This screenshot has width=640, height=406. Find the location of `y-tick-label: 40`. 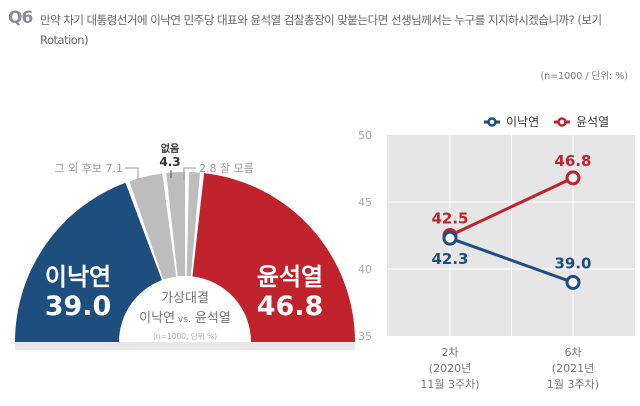

y-tick-label: 40 is located at coordinates (365, 269).